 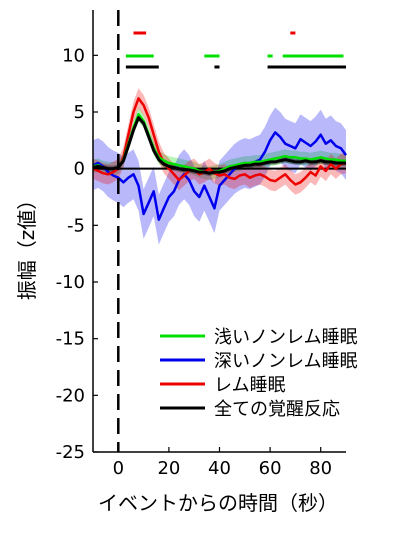 I want to click on legend-label: 浅いノンレム睡眠, so click(x=286, y=337).